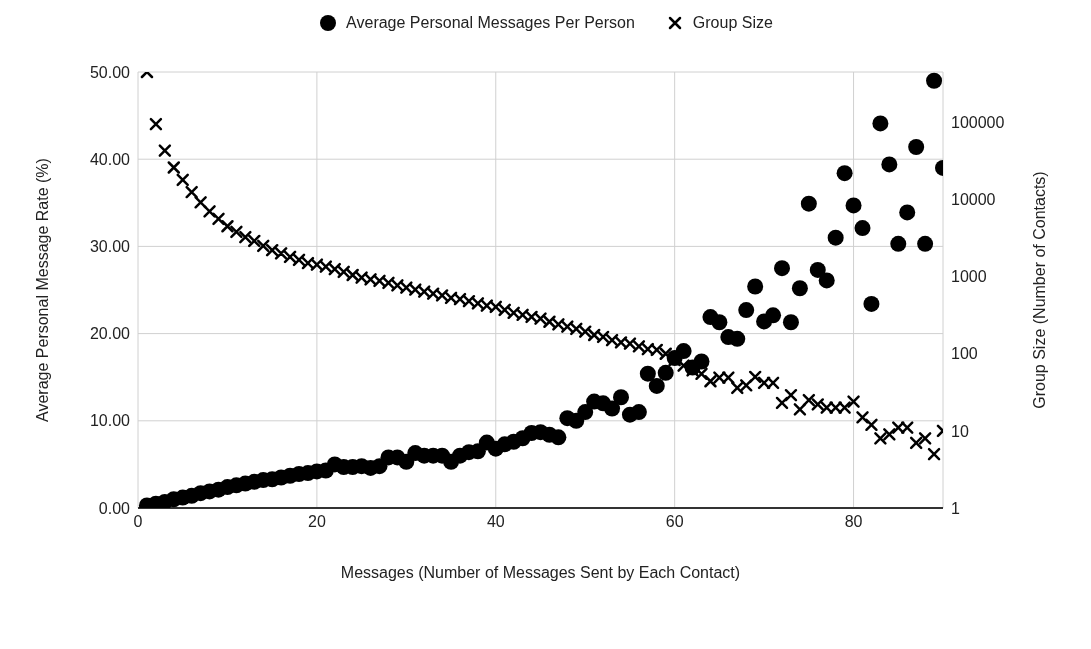 The height and width of the screenshot is (649, 1091). I want to click on y2-tick-label: 1000, so click(969, 277).